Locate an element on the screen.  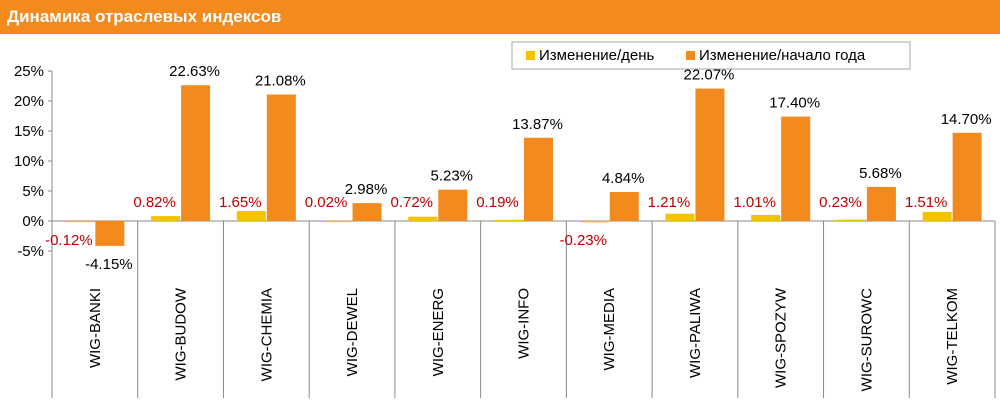
data-label-day: -0.23% is located at coordinates (583, 240).